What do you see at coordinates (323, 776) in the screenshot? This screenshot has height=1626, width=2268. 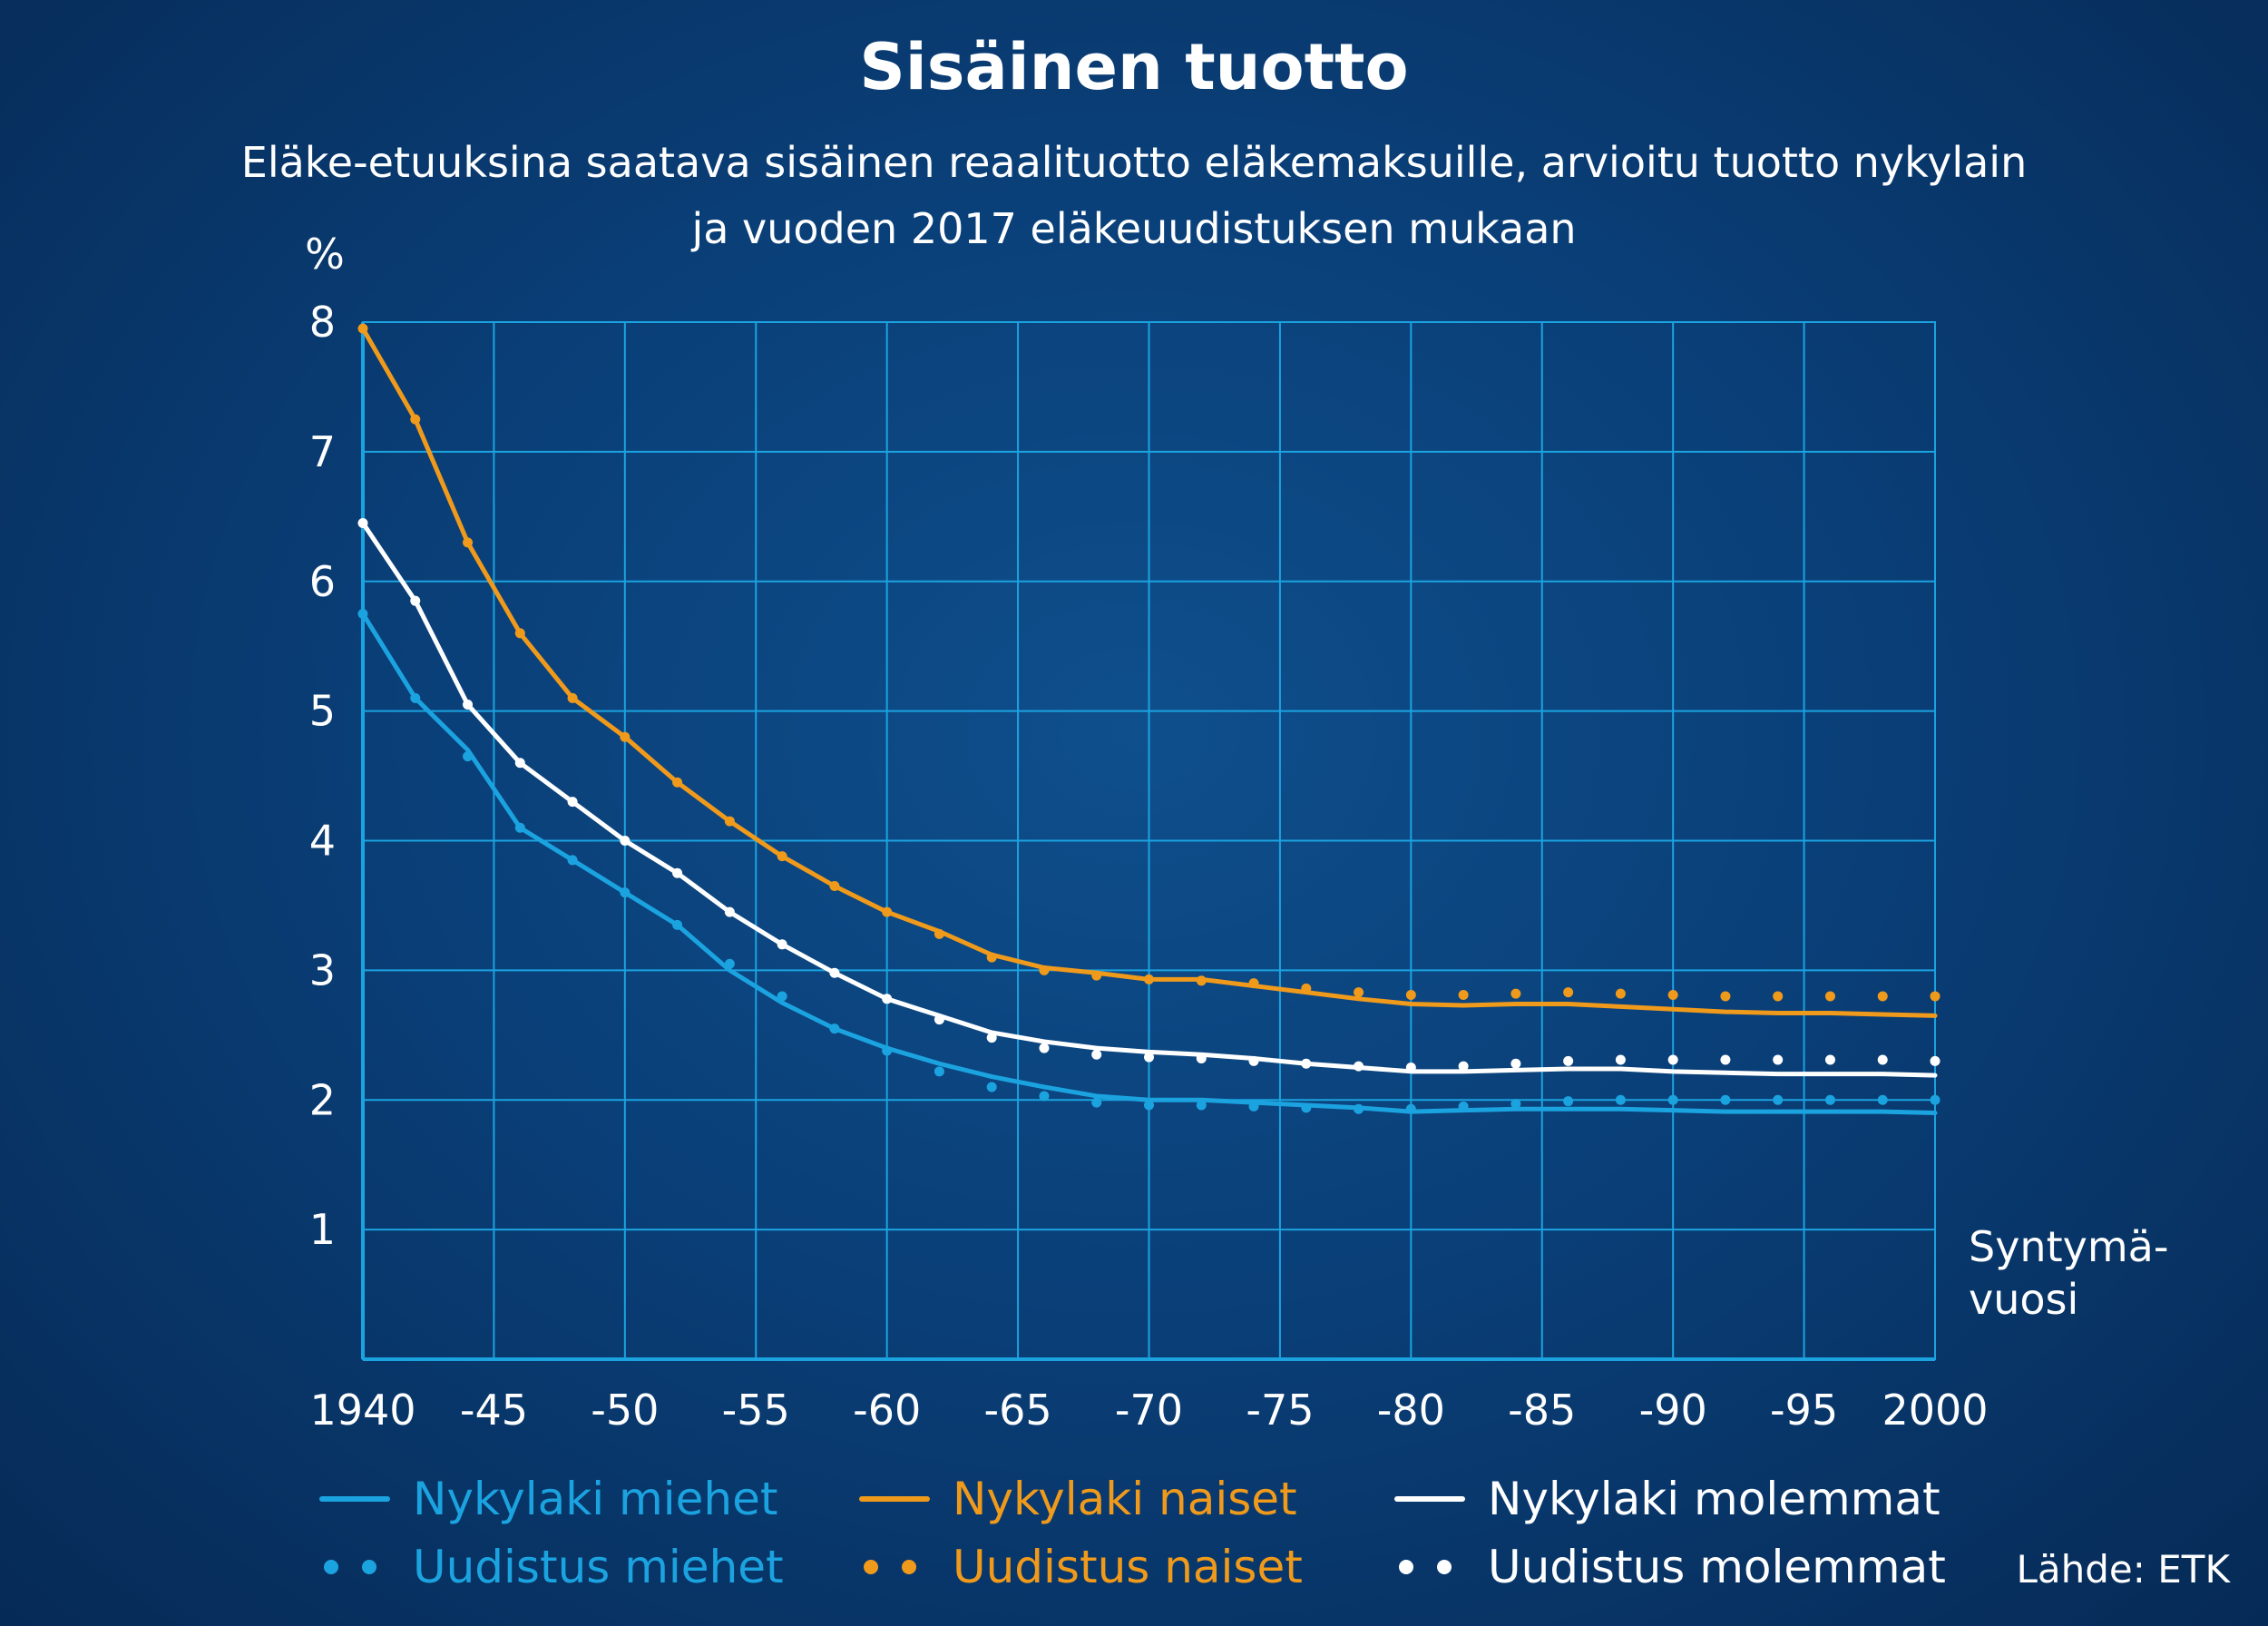 I see `y-axis-ticks: 1 2 3 4 5 6 7 8` at bounding box center [323, 776].